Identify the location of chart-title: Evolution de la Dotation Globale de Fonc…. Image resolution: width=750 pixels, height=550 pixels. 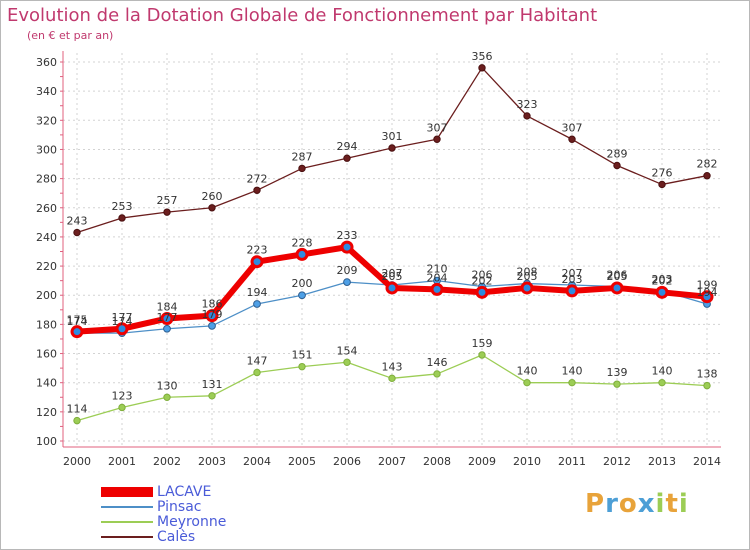
(302, 15).